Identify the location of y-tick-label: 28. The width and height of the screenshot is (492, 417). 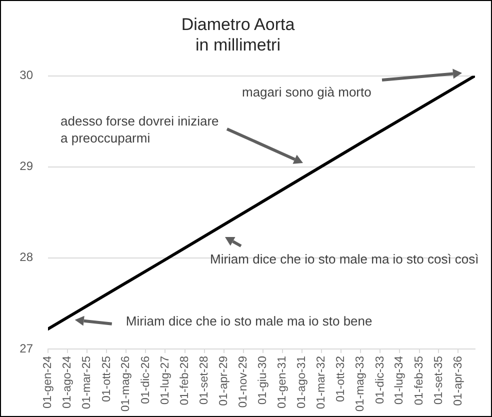
(27, 257).